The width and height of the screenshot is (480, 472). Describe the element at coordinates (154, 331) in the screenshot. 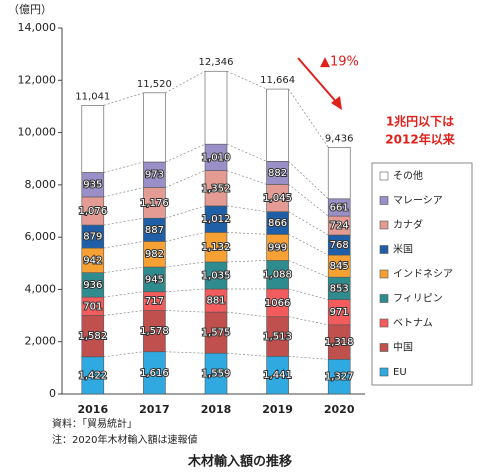

I see `data-label: 1,578` at that location.